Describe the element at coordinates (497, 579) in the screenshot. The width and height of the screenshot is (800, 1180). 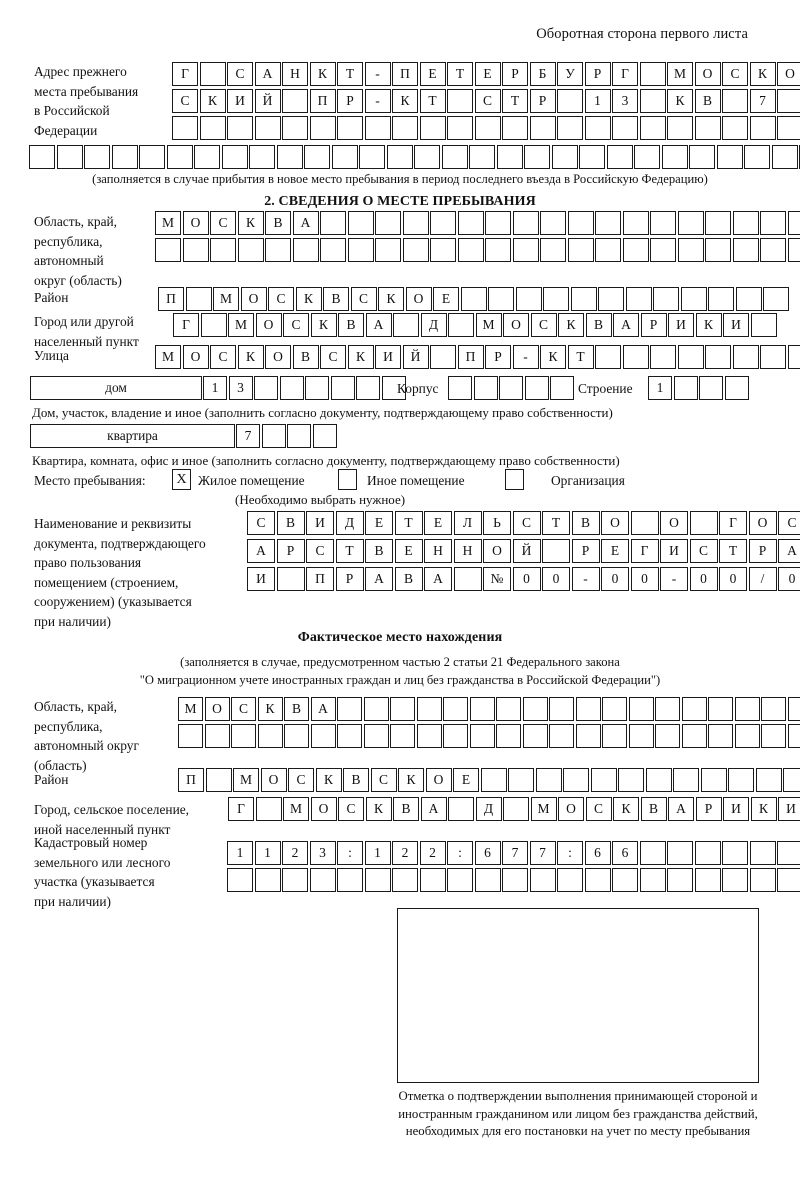
I see `comb-cell: №` at that location.